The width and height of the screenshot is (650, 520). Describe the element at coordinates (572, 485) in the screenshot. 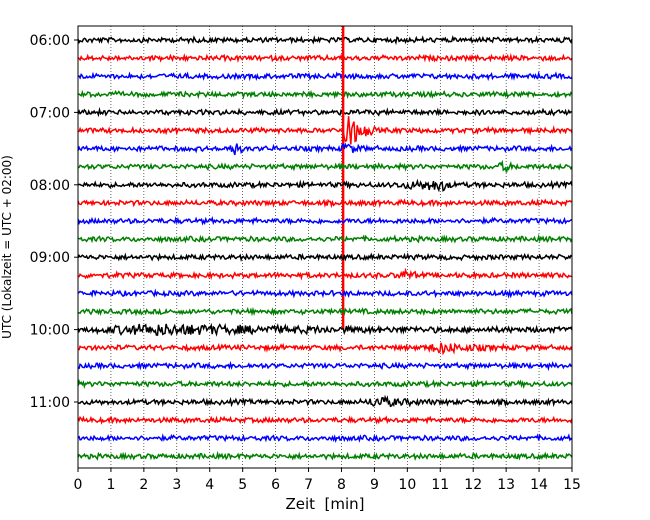

I see `x-tick-label: 15` at that location.